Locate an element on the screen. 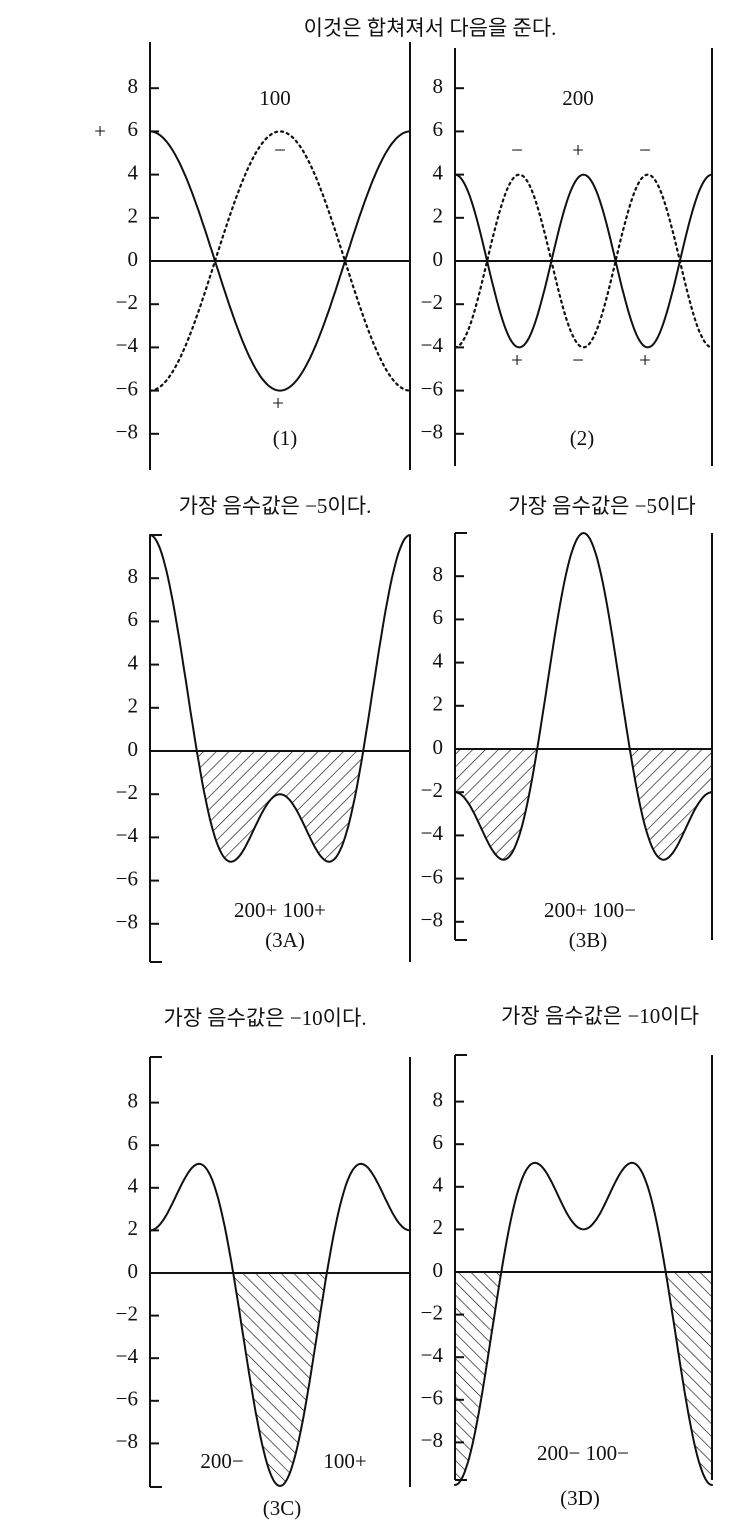  panel-label: (3C) is located at coordinates (282, 1508).